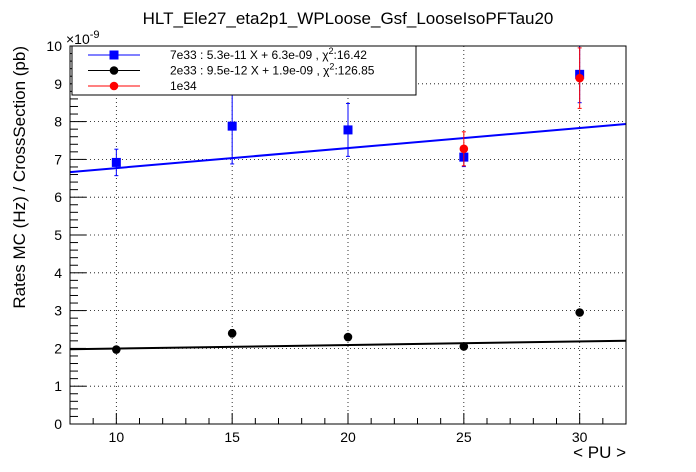 This screenshot has height=472, width=696. What do you see at coordinates (95, 35) in the screenshot?
I see `y-exponent-power: -9` at bounding box center [95, 35].